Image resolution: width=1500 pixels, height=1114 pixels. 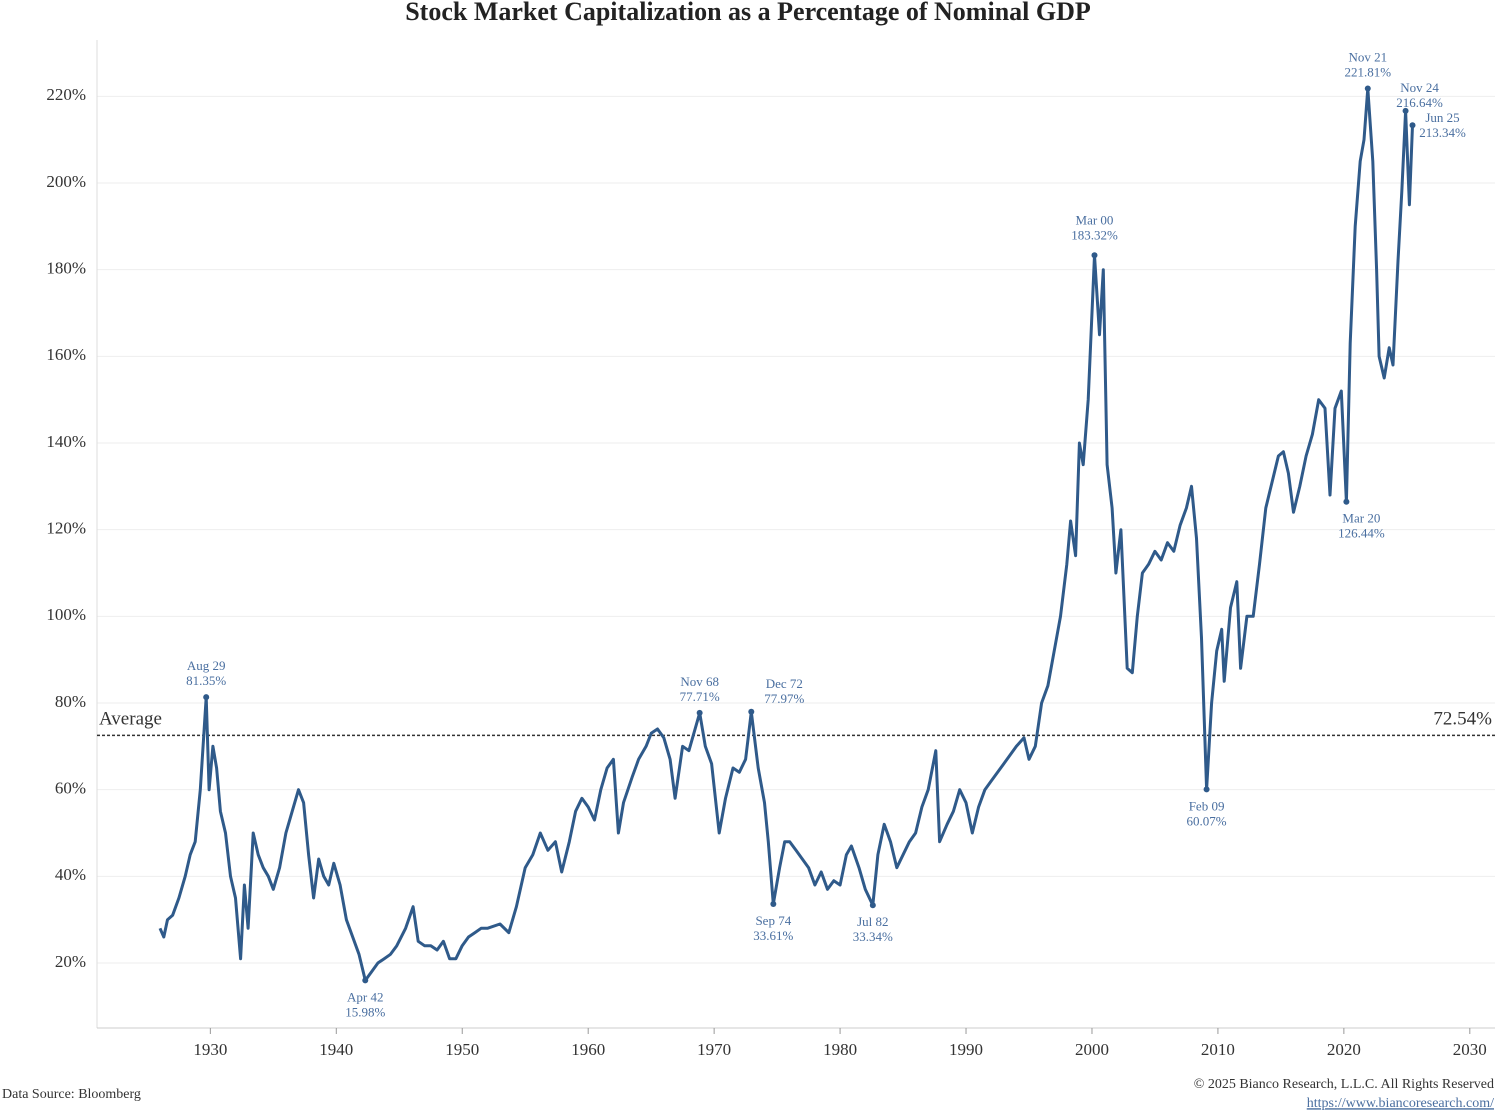 What do you see at coordinates (1442, 132) in the screenshot?
I see `annotation-value: 213.34%` at bounding box center [1442, 132].